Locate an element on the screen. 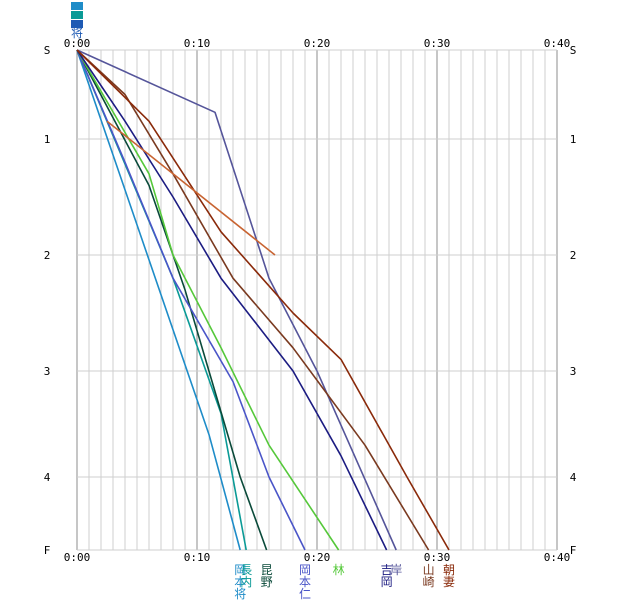 The width and height of the screenshot is (621, 600). series-name-char: 内 is located at coordinates (246, 582).